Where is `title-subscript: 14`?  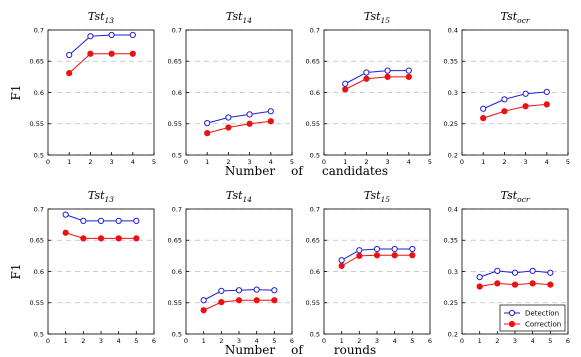 title-subscript: 14 is located at coordinates (248, 199).